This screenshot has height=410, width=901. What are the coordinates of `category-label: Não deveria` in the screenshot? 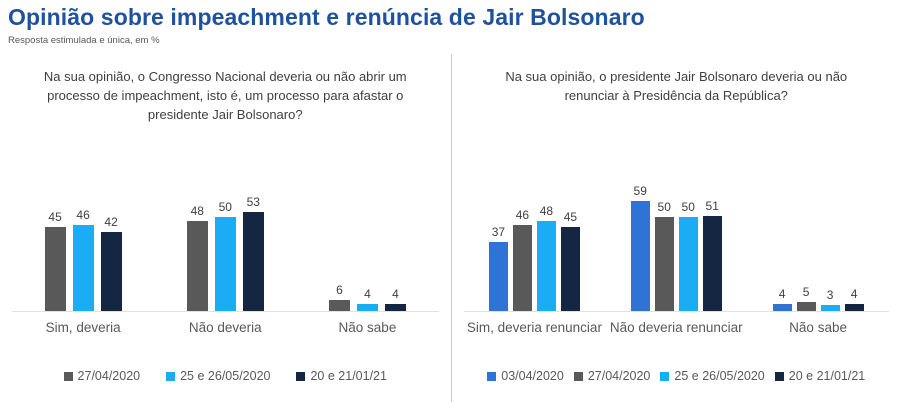 It's located at (225, 327).